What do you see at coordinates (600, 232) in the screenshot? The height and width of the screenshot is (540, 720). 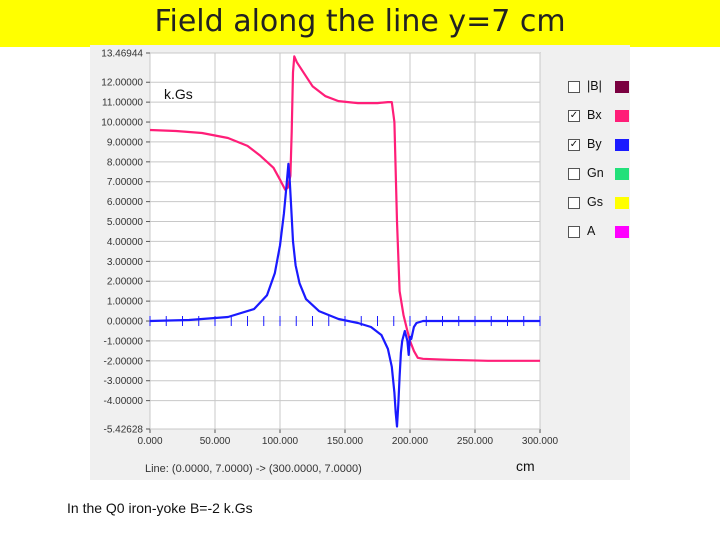 I see `legend-item-a: A` at bounding box center [600, 232].